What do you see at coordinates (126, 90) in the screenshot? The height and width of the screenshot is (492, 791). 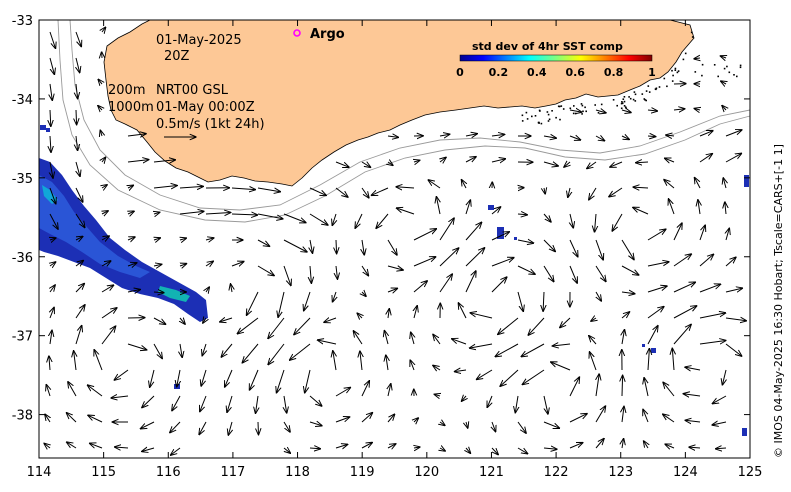 I see `depth-label-200m: 200m` at bounding box center [126, 90].